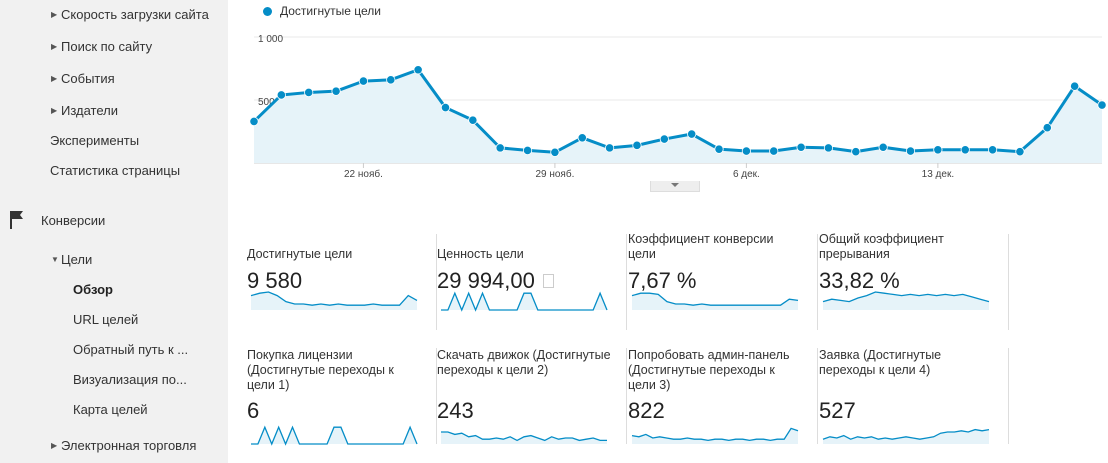 The height and width of the screenshot is (463, 1108). What do you see at coordinates (880, 362) in the screenshot?
I see `metric-label: Заявка (Достигнутые переходы к цели 4)` at bounding box center [880, 362].